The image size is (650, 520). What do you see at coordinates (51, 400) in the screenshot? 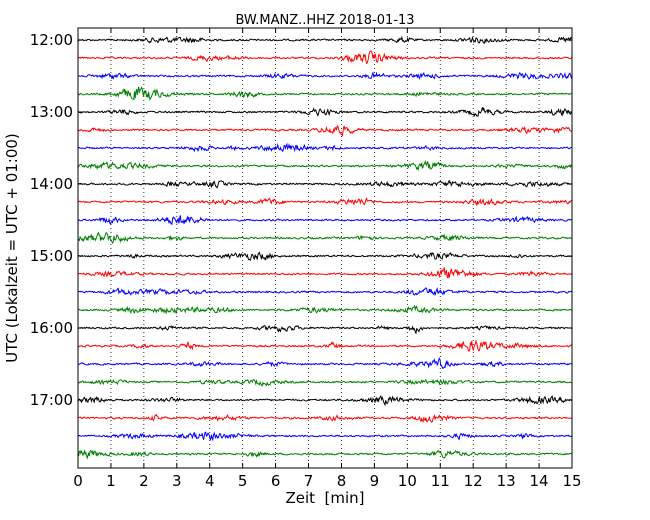
I see `y-tick-label: 17:00` at bounding box center [51, 400].